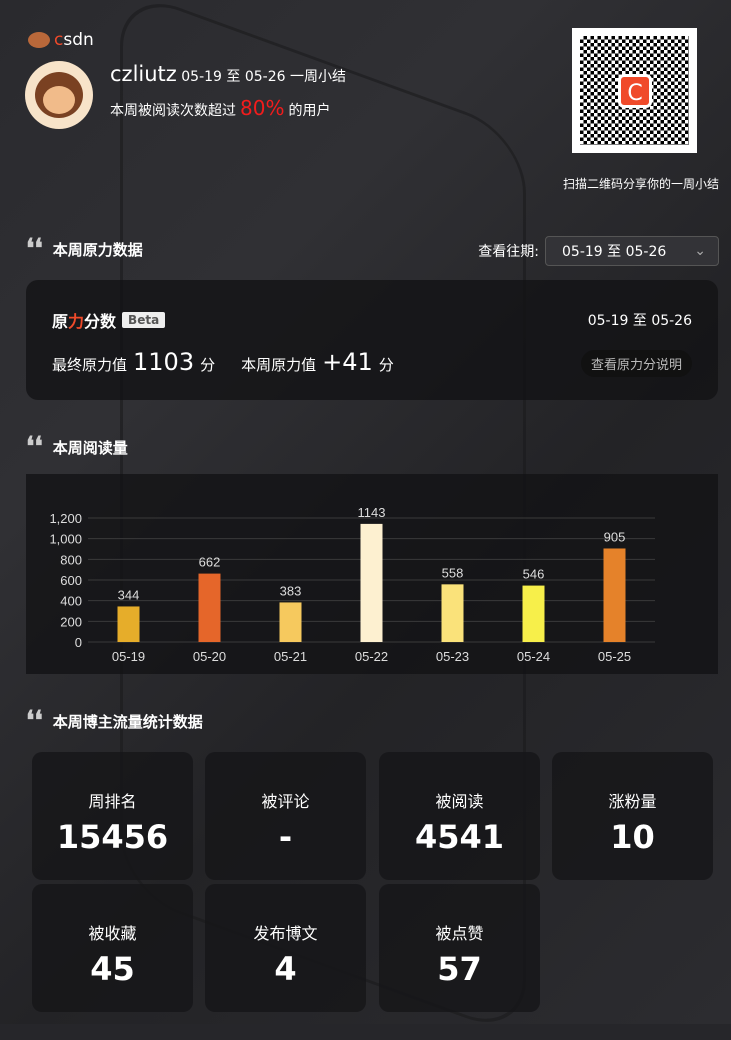 This screenshot has width=731, height=1040. What do you see at coordinates (508, 252) in the screenshot?
I see `period-label: 查看往期:` at bounding box center [508, 252].